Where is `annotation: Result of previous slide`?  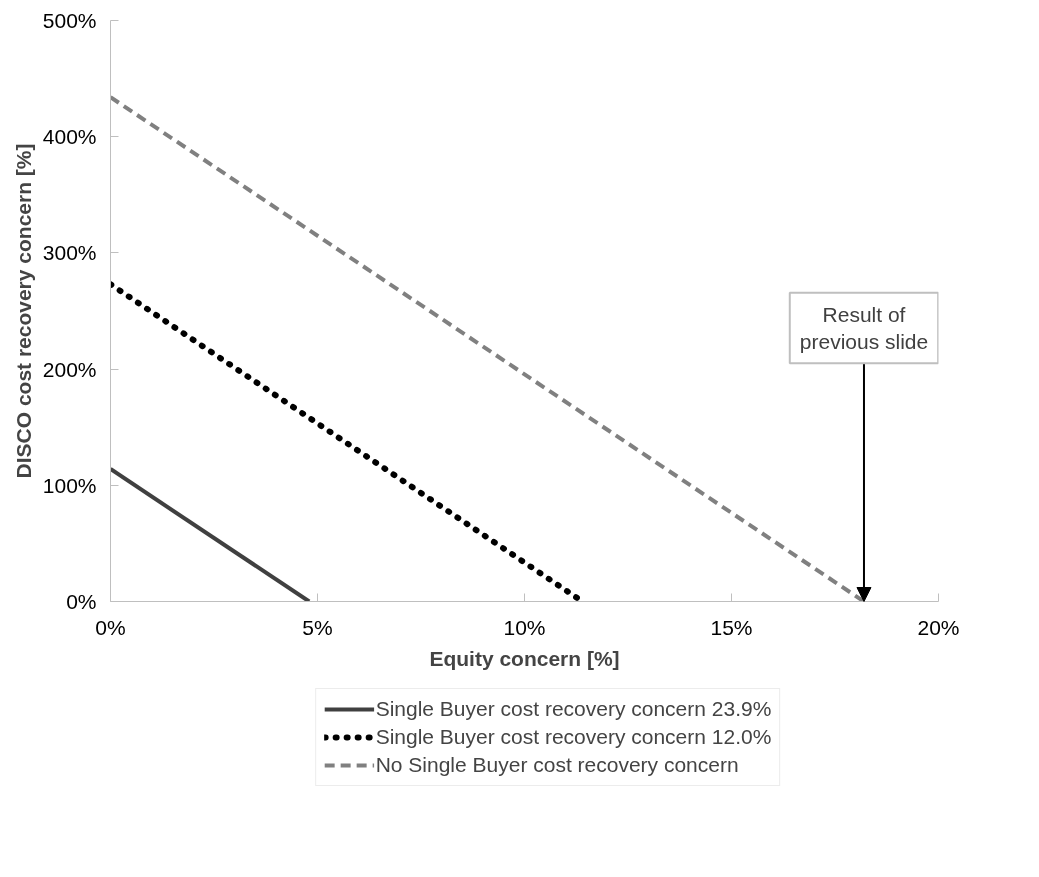
annotation: Result of previous slide is located at coordinates (864, 328).